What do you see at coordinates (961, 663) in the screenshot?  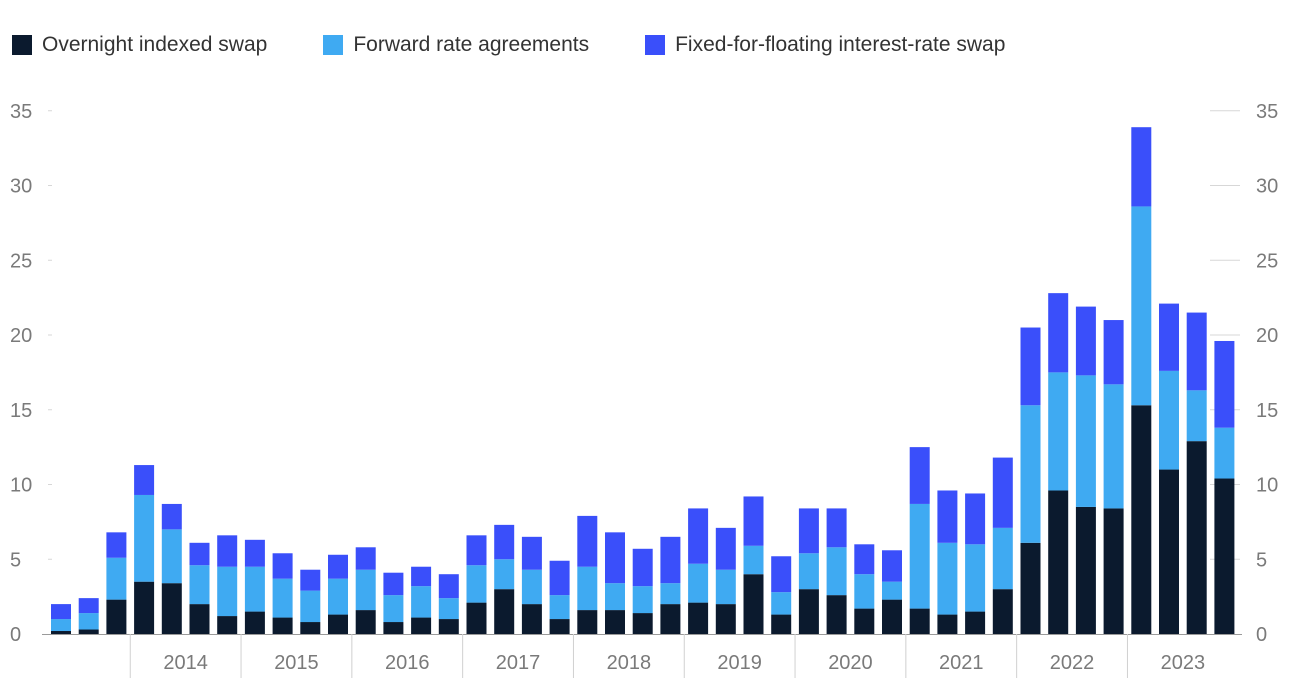 I see `x-tick-2021: 2021` at bounding box center [961, 663].